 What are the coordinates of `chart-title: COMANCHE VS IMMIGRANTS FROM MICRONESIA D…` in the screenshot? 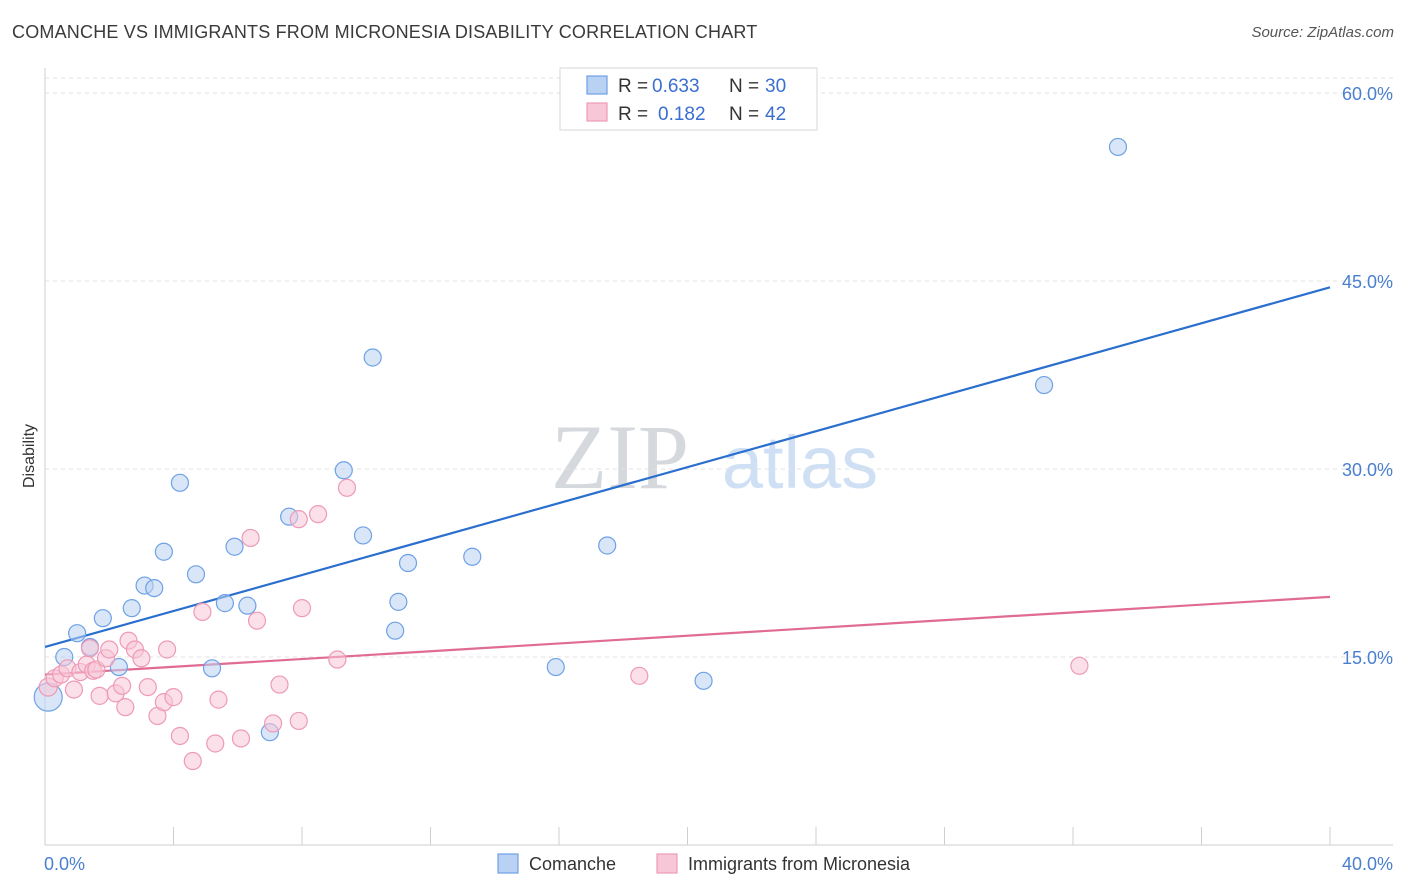 It's located at (385, 32).